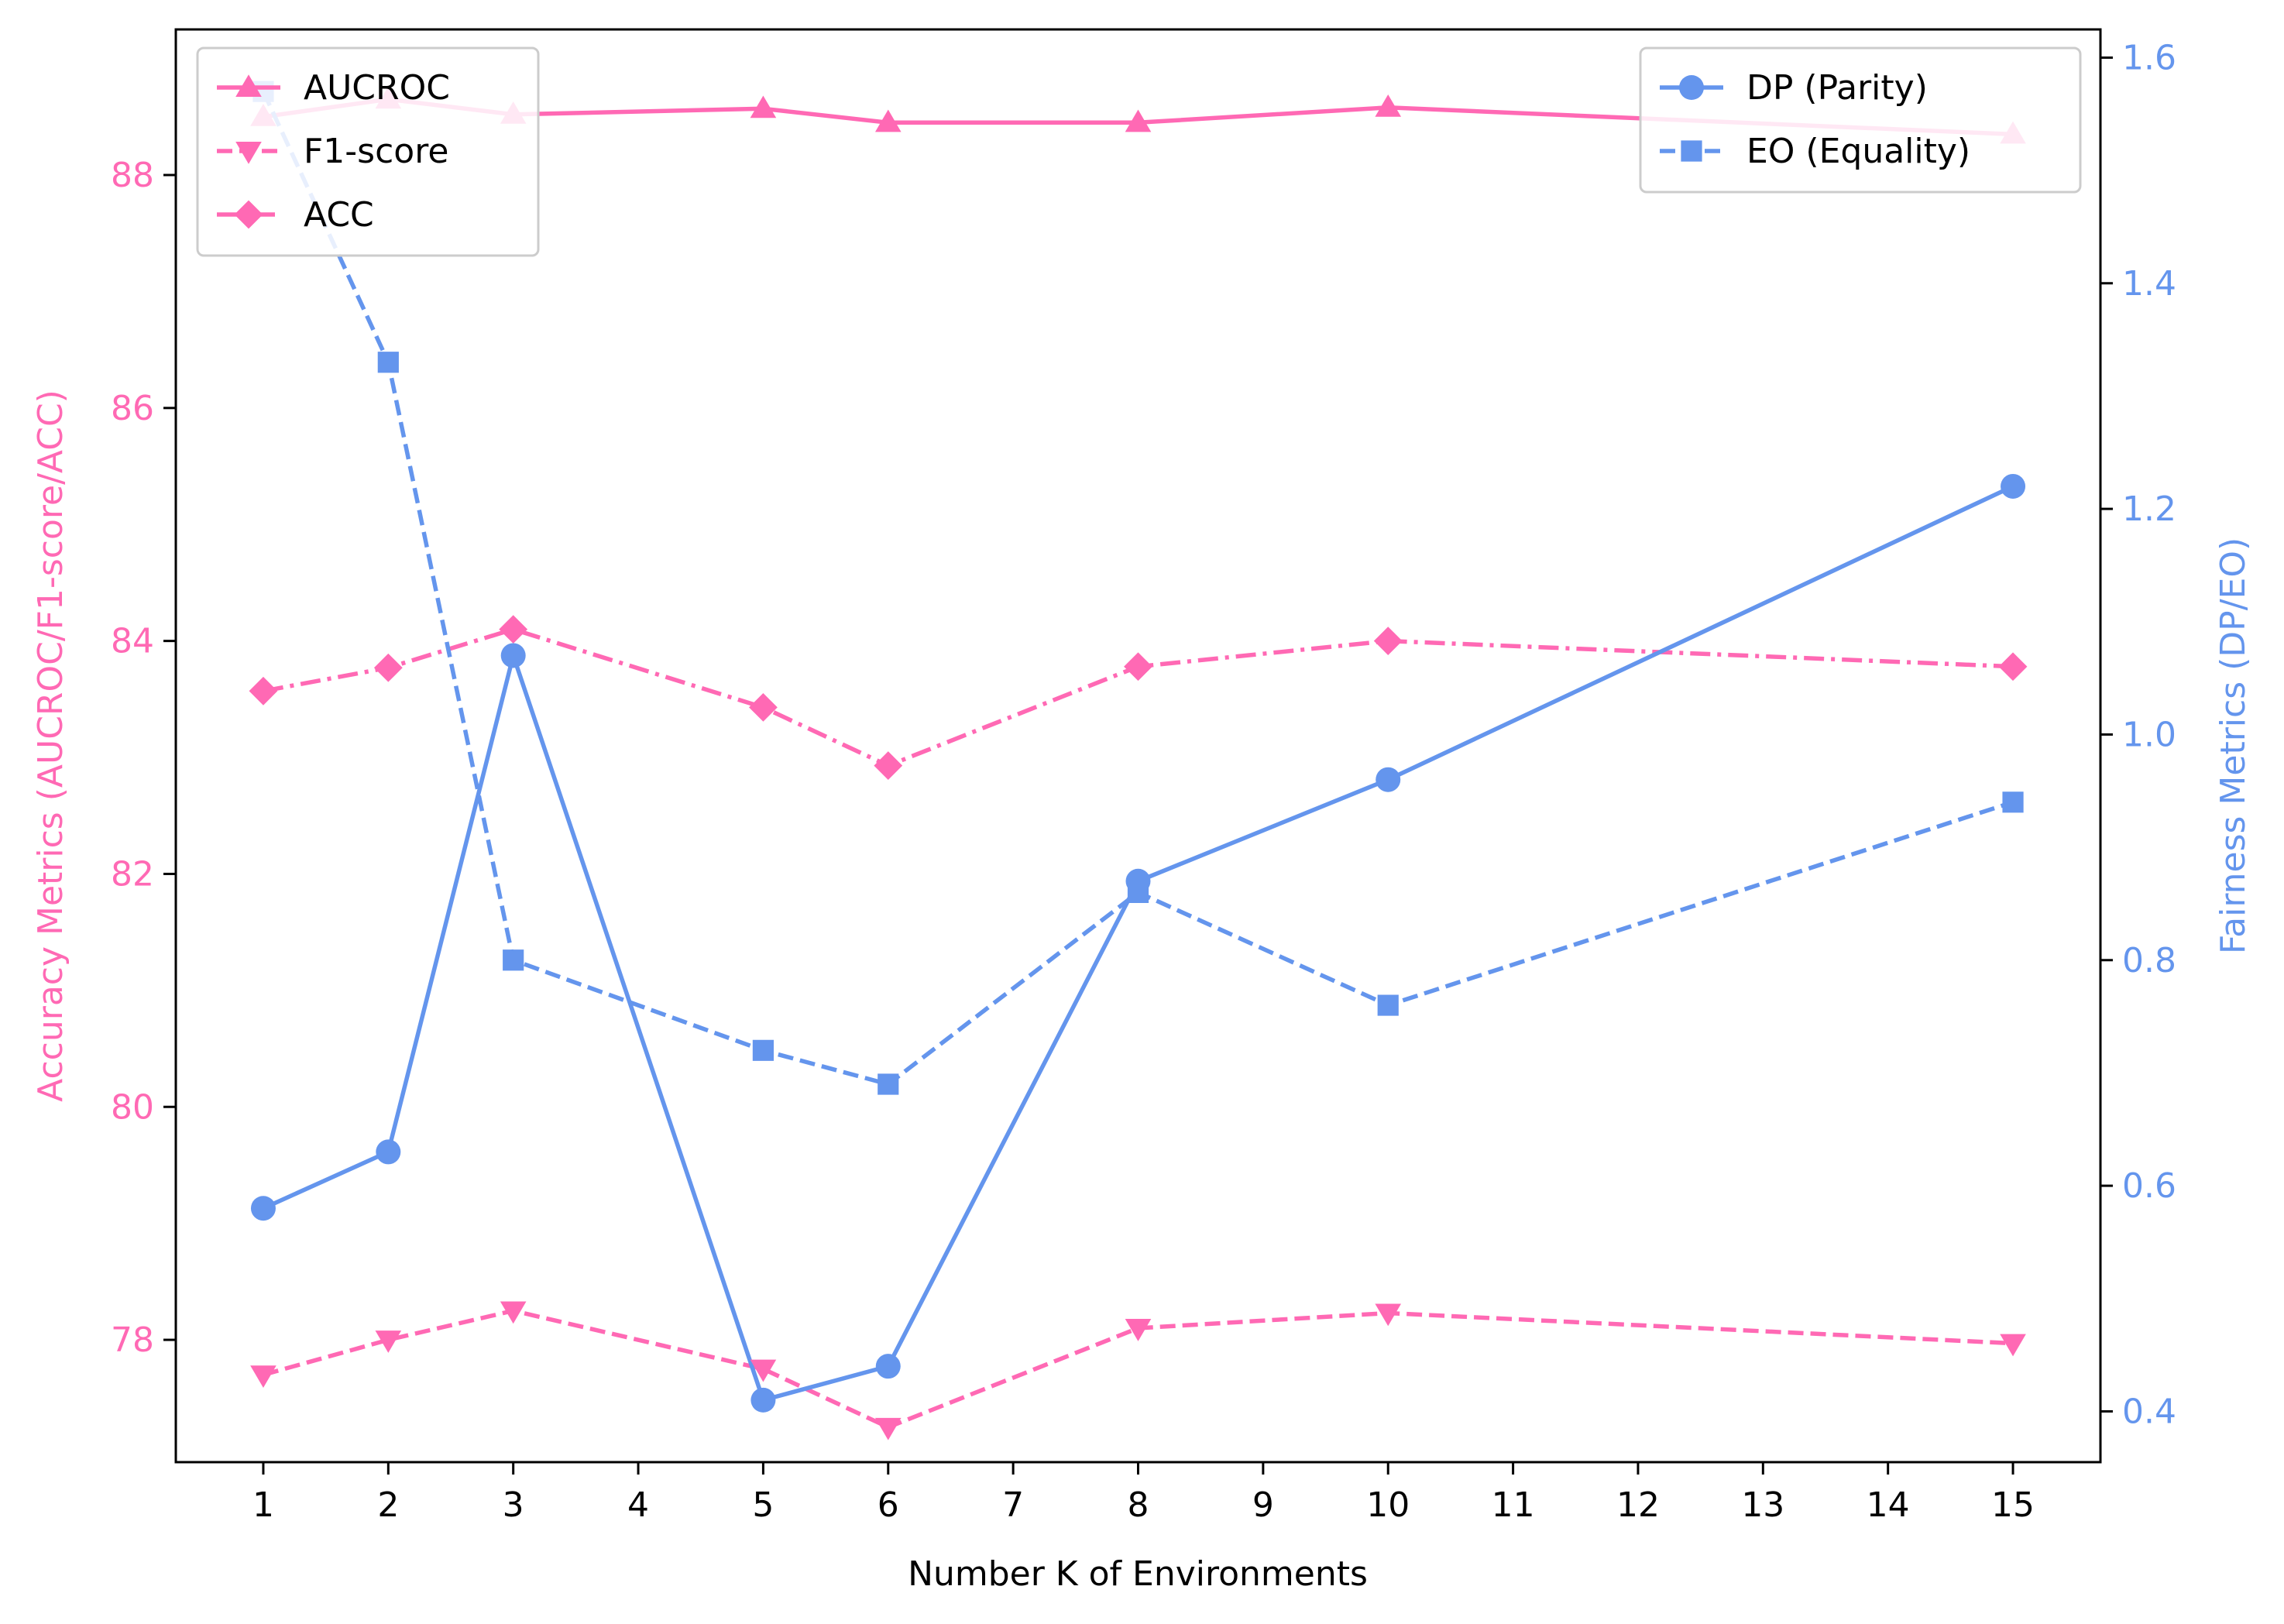  Describe the element at coordinates (132, 1107) in the screenshot. I see `y-left-tick-label: 80` at that location.